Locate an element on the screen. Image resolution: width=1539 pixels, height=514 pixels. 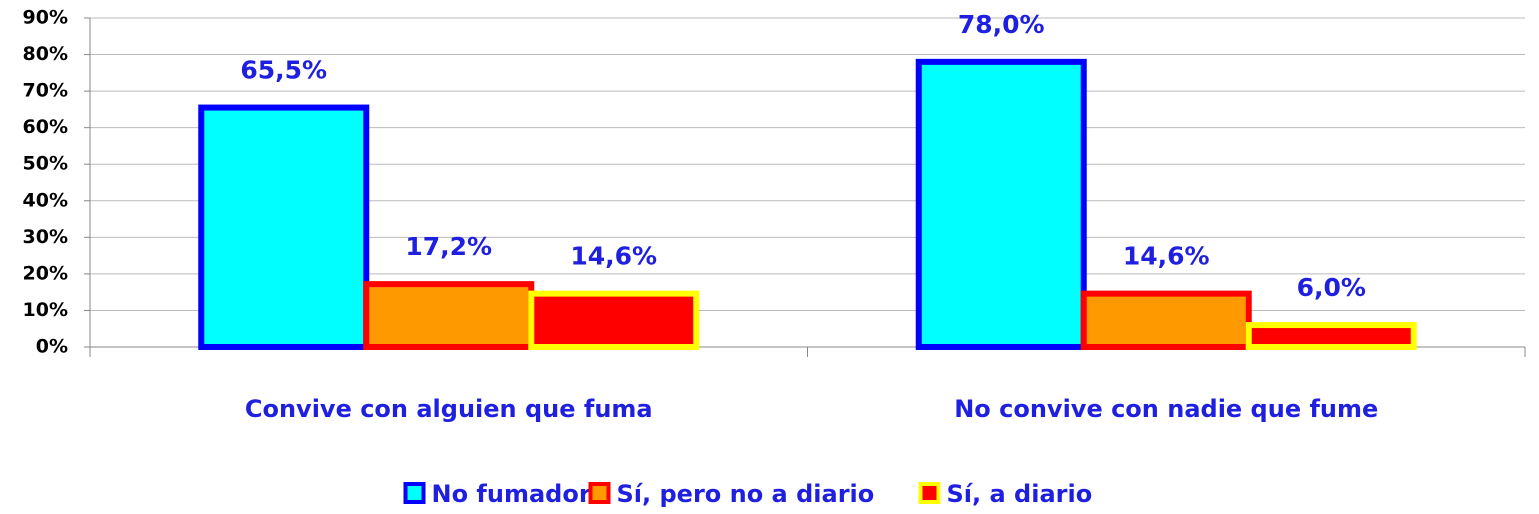
y-tick-label: 20% is located at coordinates (45, 273).